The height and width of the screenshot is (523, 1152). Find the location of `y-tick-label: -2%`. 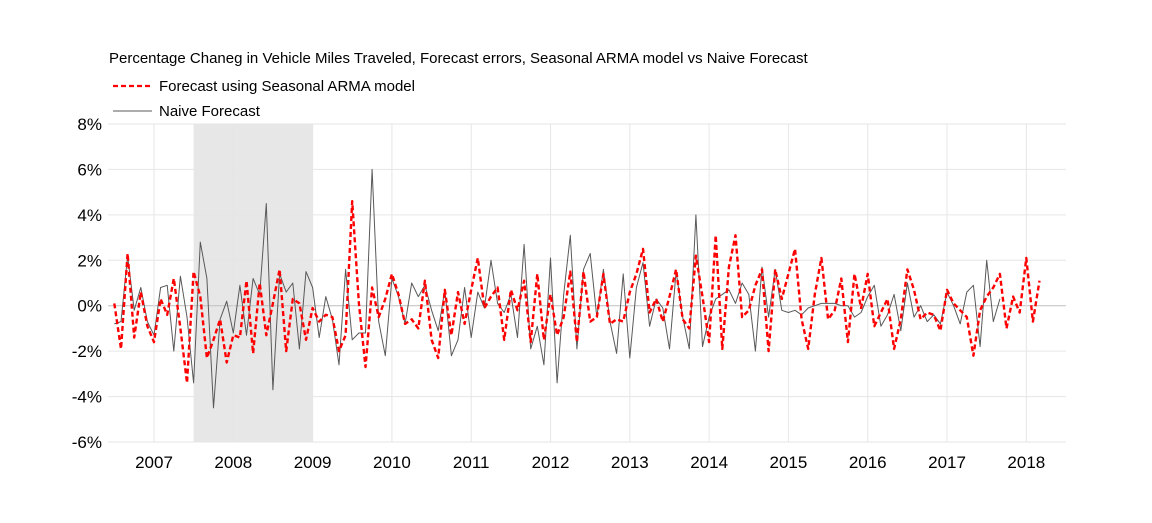

y-tick-label: -2% is located at coordinates (87, 351).